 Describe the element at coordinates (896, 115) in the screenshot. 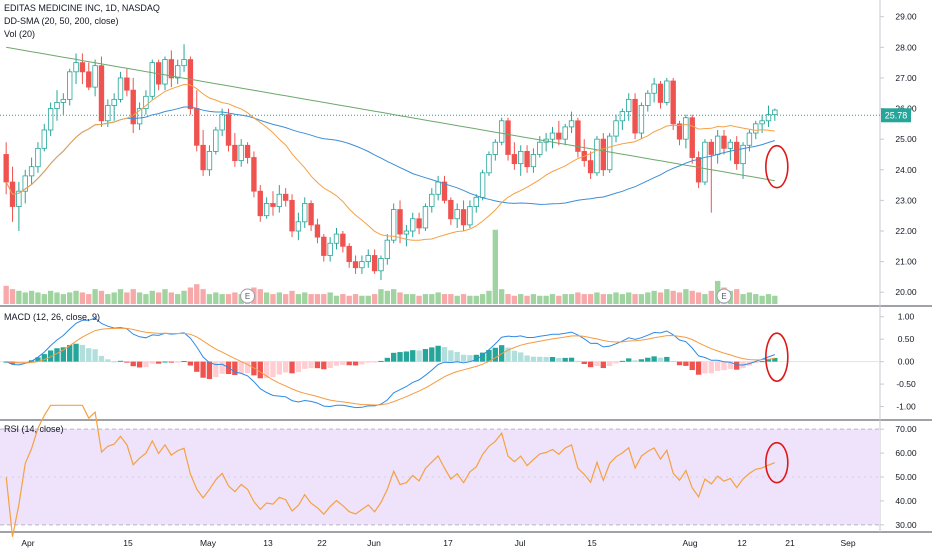

I see `price-tag` at that location.